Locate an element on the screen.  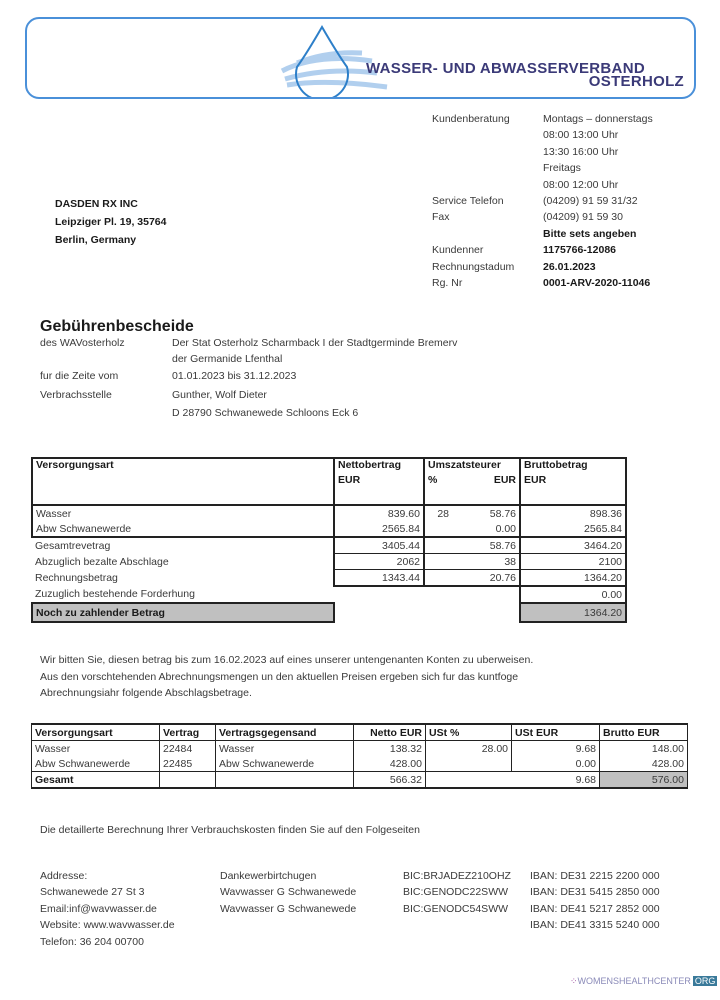
table-cell: Gesamt is located at coordinates (95, 780).